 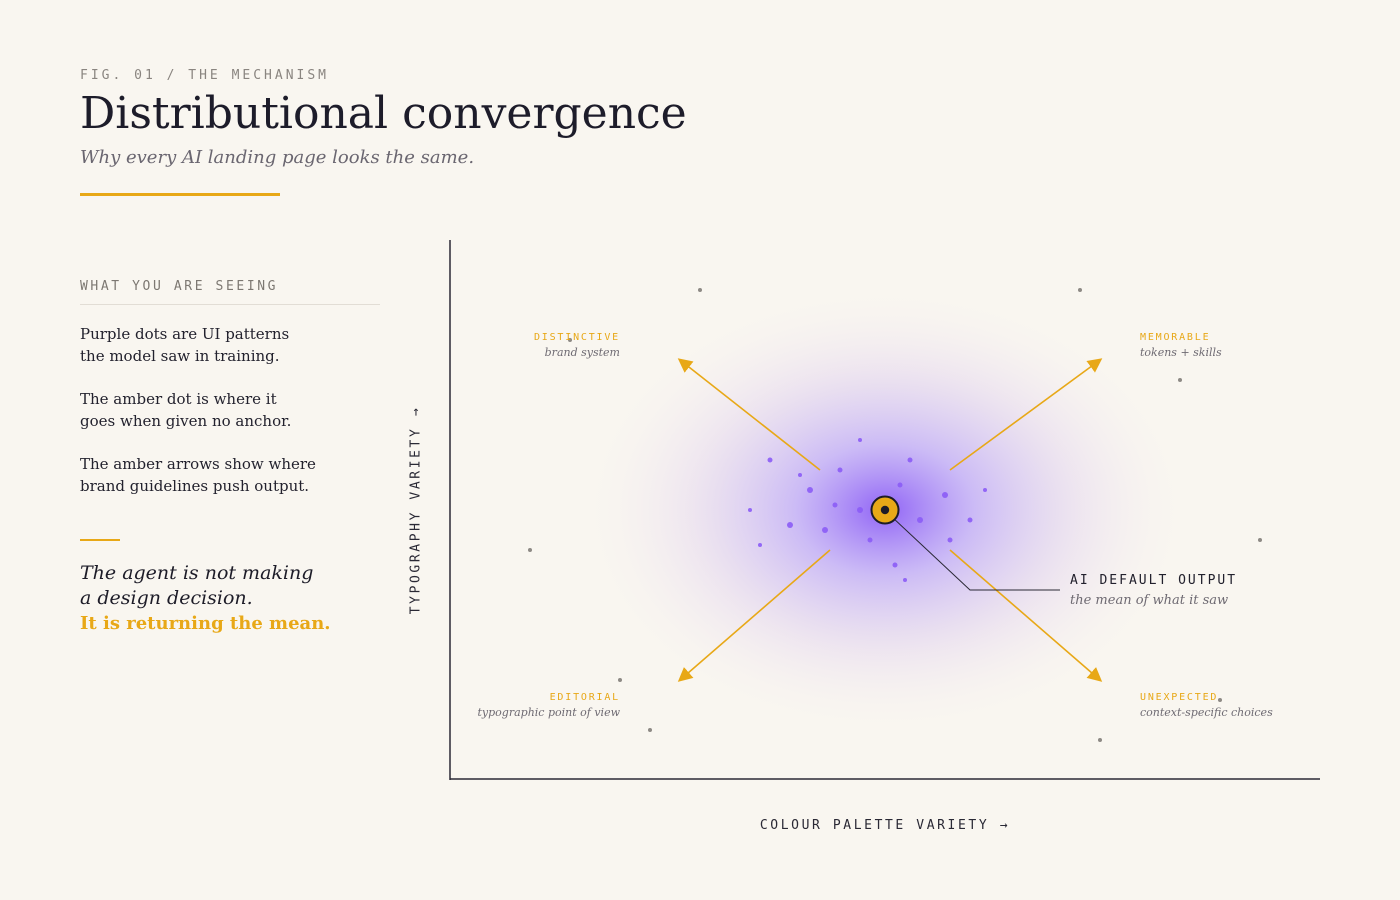 I want to click on title-divider, so click(x=180, y=194).